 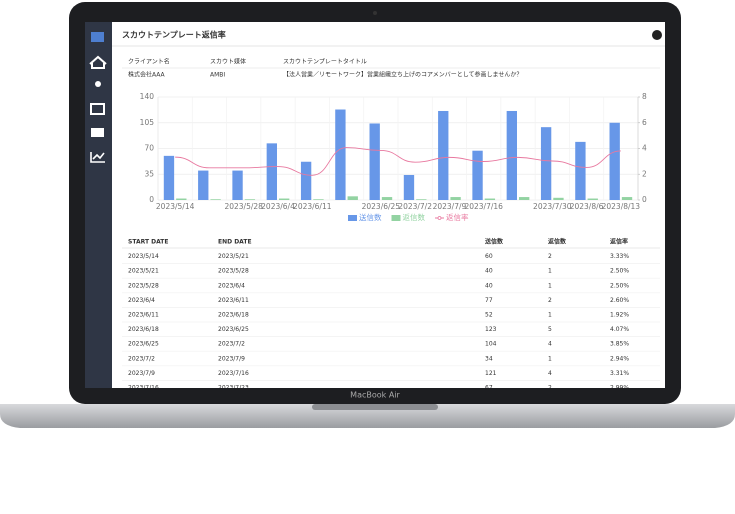 What do you see at coordinates (149, 148) in the screenshot?
I see `y-tick-label: 70` at bounding box center [149, 148].